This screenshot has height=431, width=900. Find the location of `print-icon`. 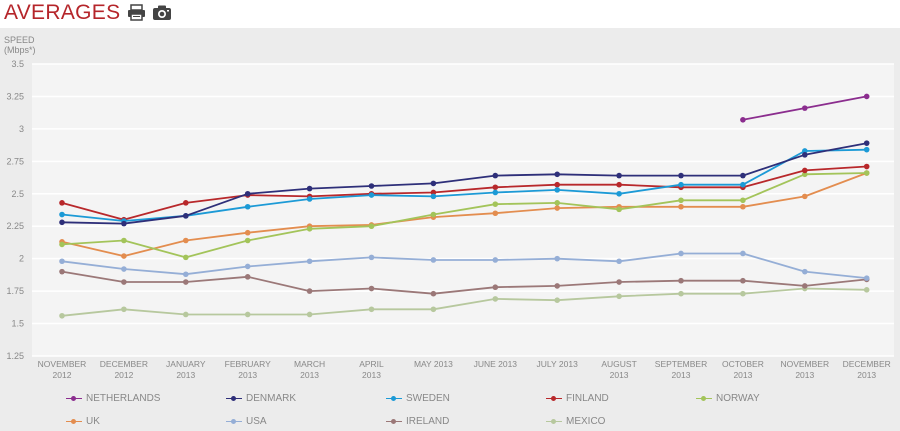

print-icon is located at coordinates (136, 15).